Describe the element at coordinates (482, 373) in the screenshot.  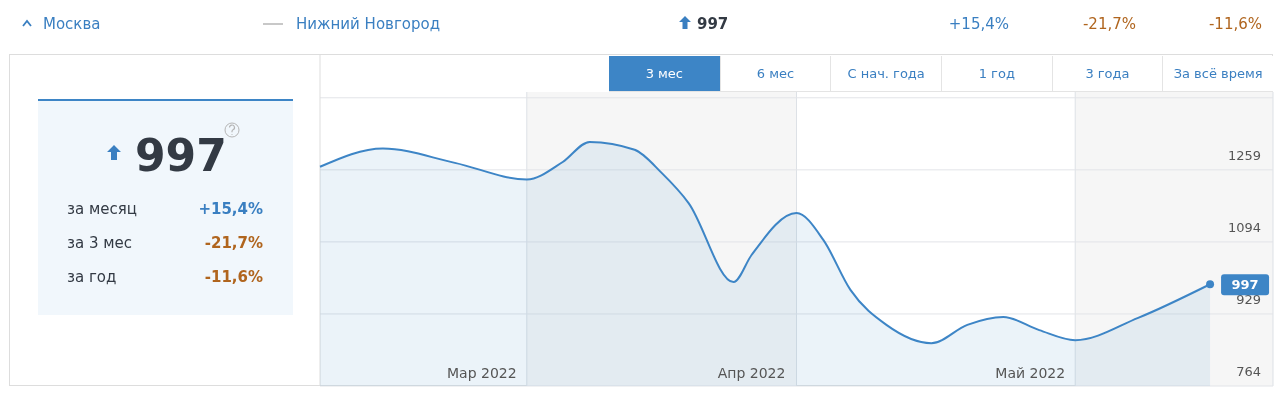
I see `x-tick-label: Мар 2022` at that location.